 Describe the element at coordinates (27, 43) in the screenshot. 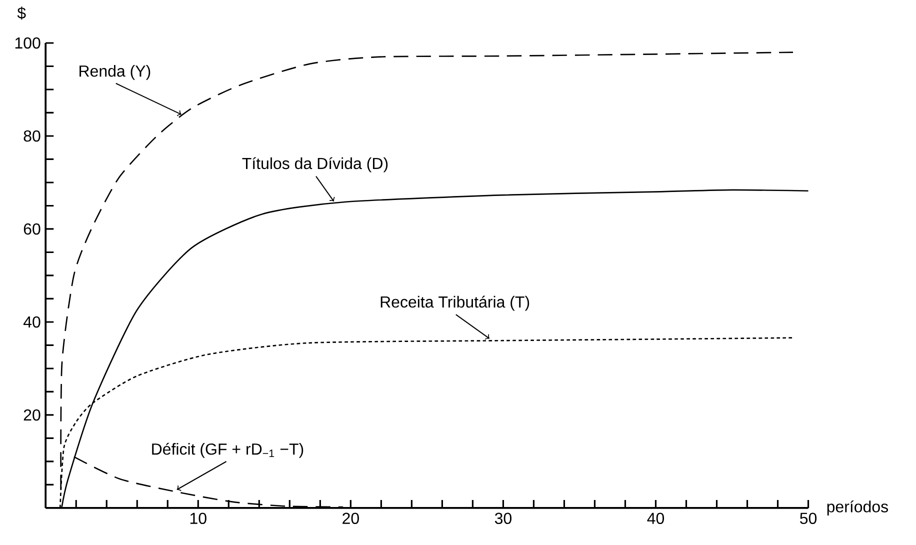

I see `y-tick-label: 100` at that location.